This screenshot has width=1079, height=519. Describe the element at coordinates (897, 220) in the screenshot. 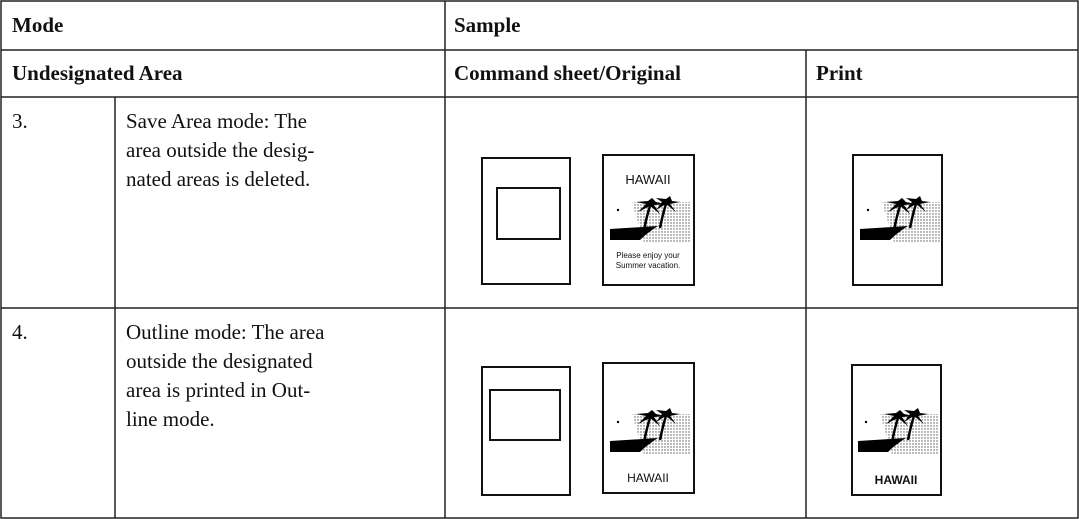

I see `print-sheet` at that location.